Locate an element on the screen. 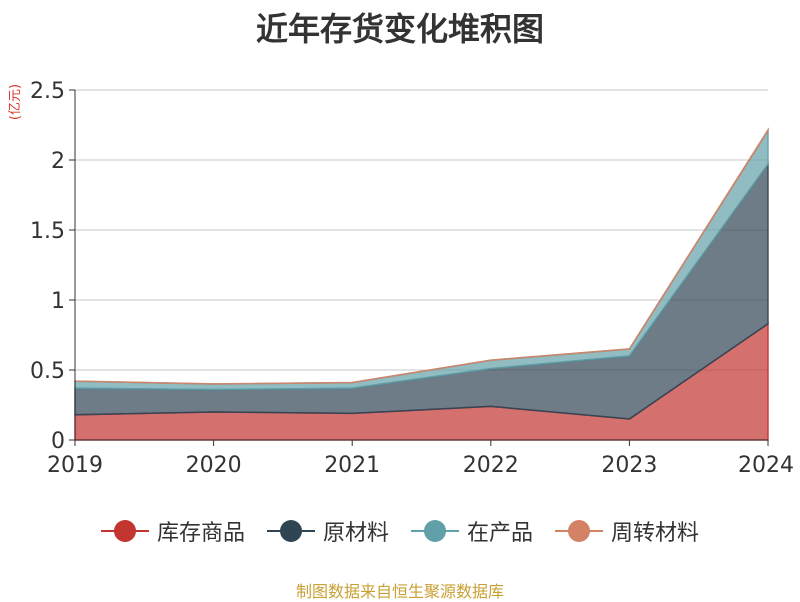 The width and height of the screenshot is (800, 602). legend-item: 周转材料 is located at coordinates (627, 531).